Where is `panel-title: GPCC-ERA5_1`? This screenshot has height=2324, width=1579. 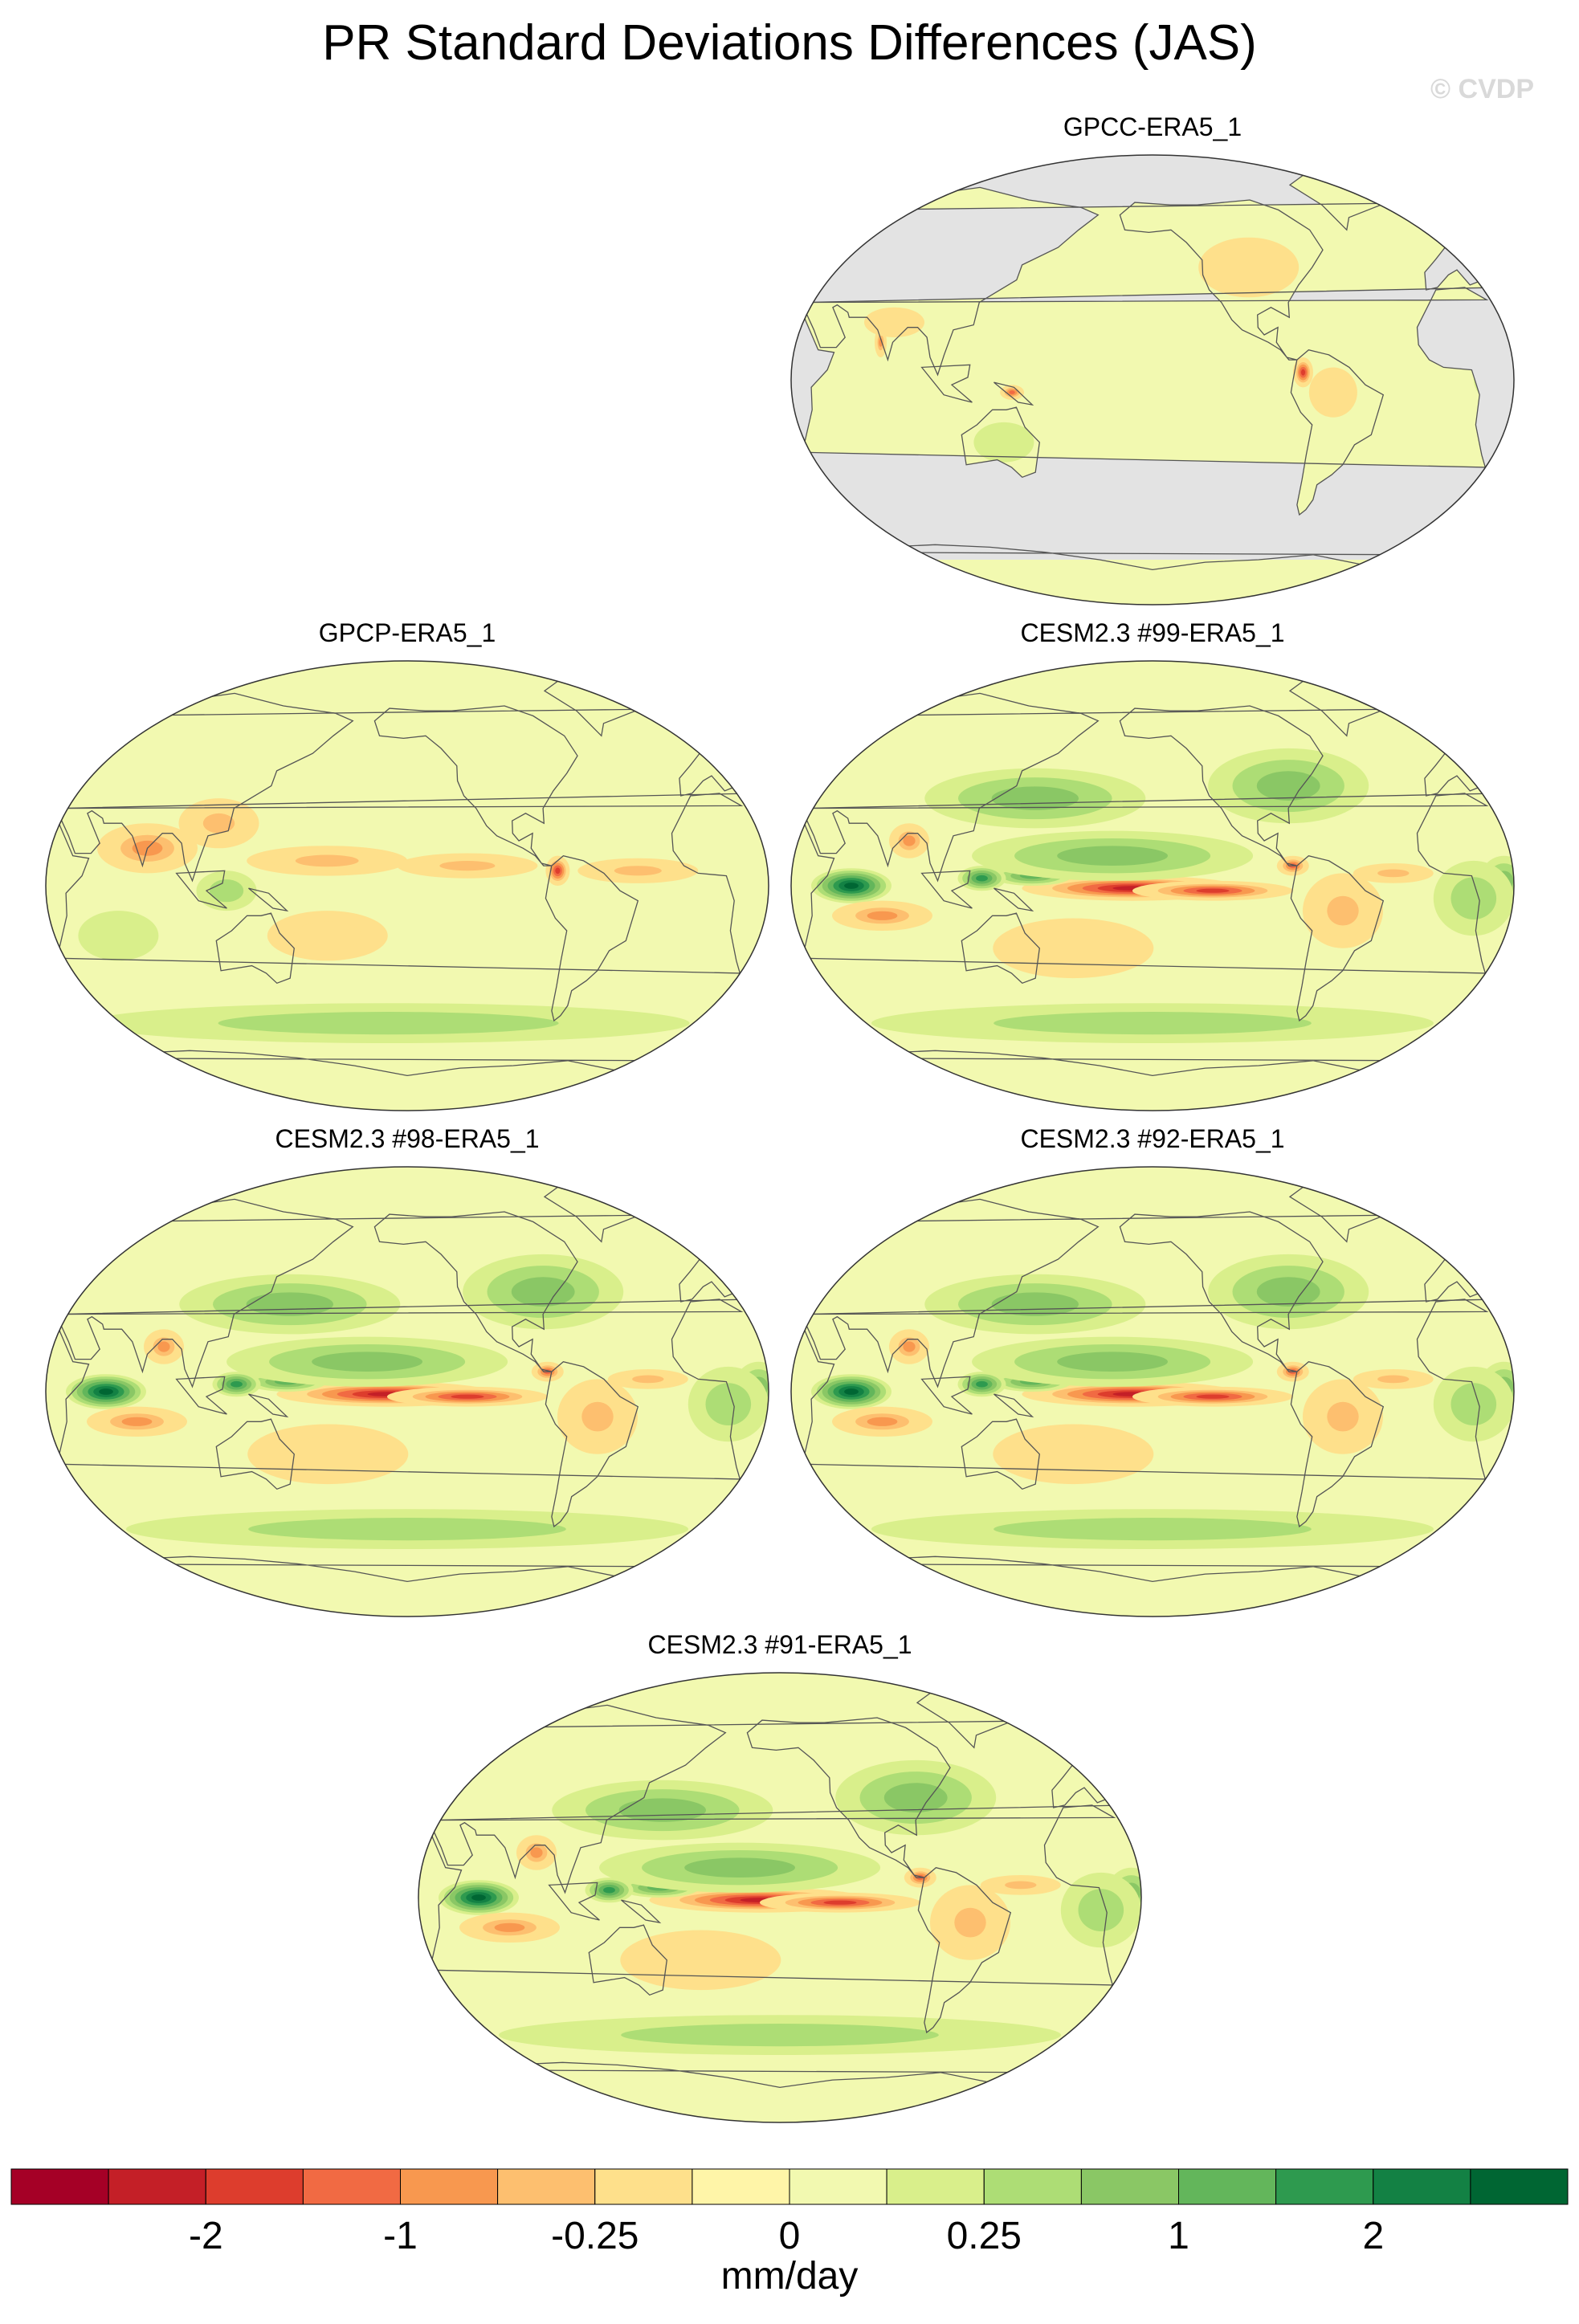
panel-title: GPCC-ERA5_1 is located at coordinates (1152, 127).